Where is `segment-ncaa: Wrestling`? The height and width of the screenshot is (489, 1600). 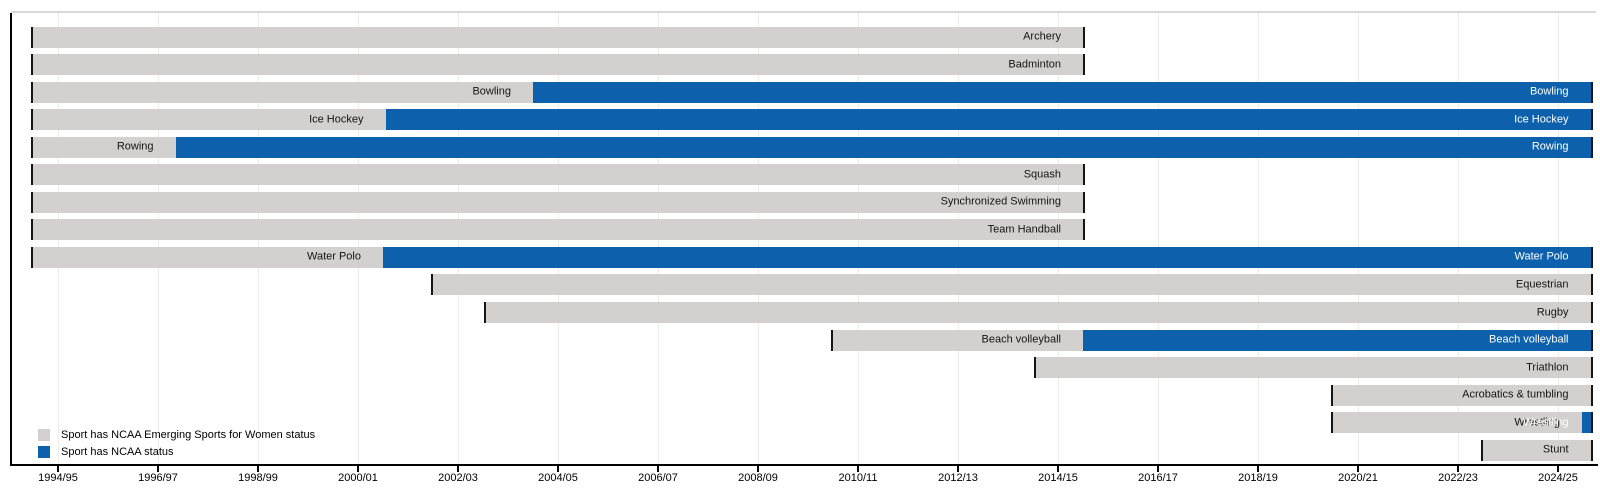
segment-ncaa: Wrestling is located at coordinates (1557, 423).